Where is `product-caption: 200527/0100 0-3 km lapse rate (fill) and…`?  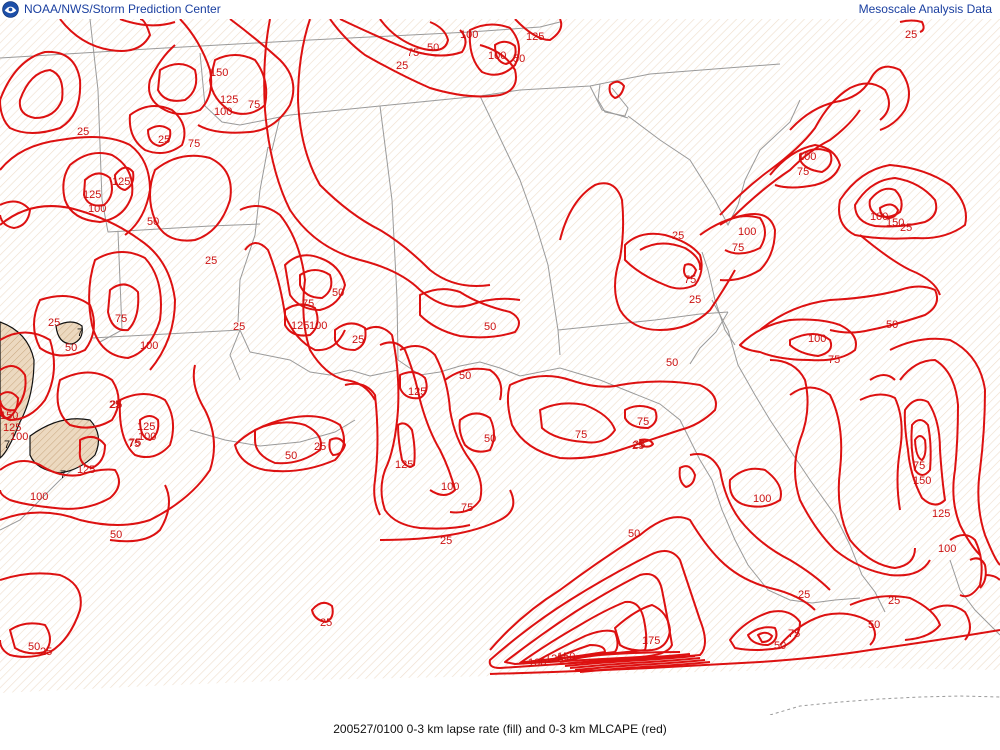 product-caption: 200527/0100 0-3 km lapse rate (fill) and… is located at coordinates (500, 729).